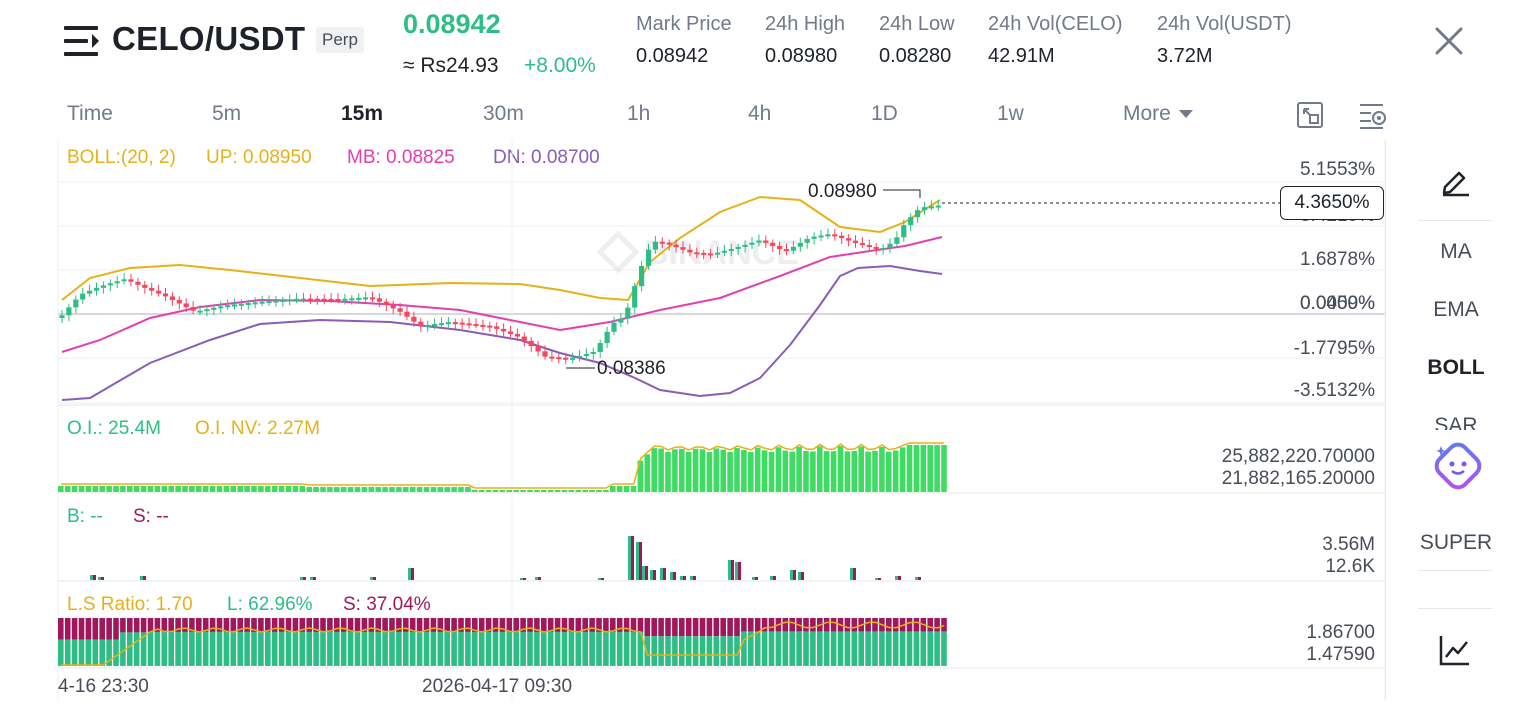 Image resolution: width=1520 pixels, height=720 pixels. Describe the element at coordinates (362, 113) in the screenshot. I see `tab-15m: 15m` at that location.